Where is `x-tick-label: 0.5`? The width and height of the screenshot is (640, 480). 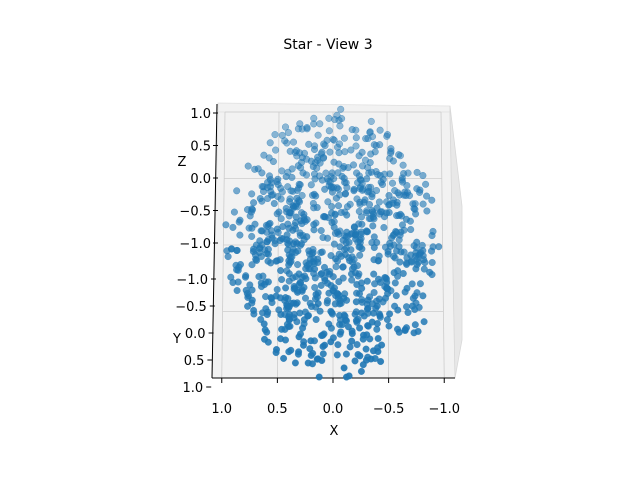
x-tick-label: 0.5 is located at coordinates (277, 409).